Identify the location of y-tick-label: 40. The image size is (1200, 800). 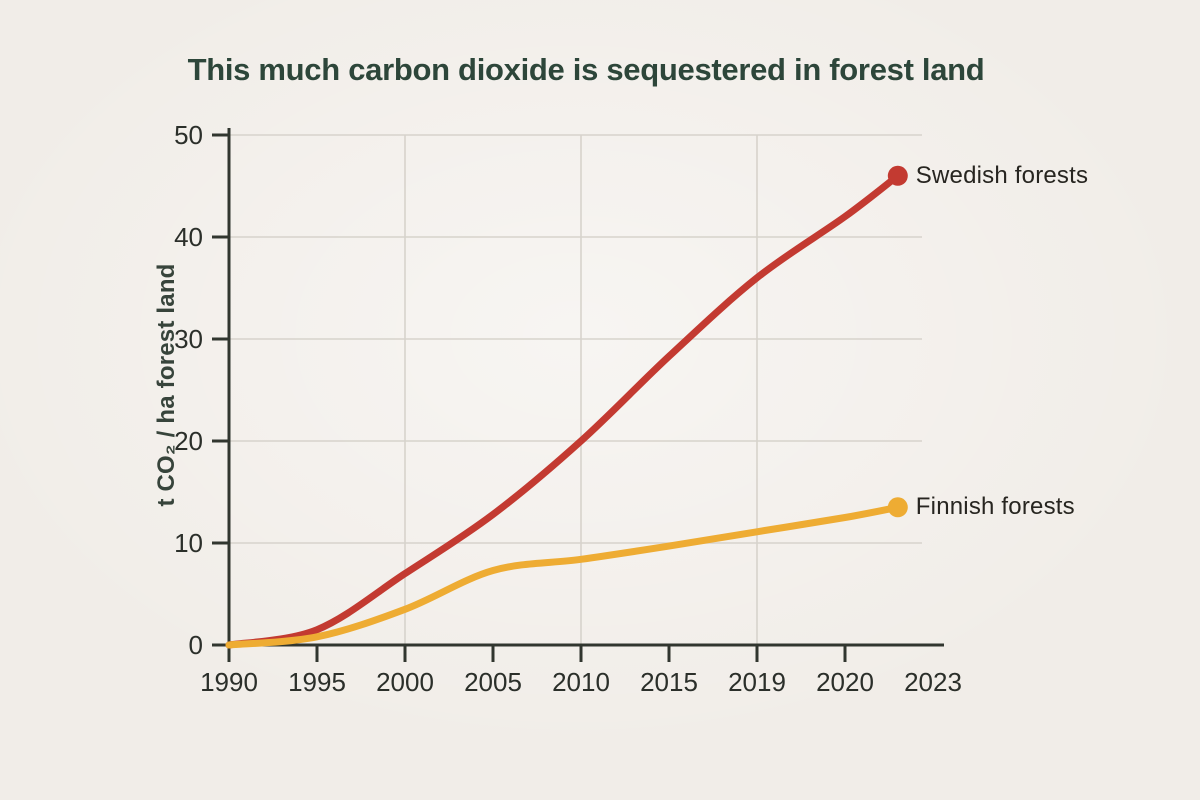
(188, 237).